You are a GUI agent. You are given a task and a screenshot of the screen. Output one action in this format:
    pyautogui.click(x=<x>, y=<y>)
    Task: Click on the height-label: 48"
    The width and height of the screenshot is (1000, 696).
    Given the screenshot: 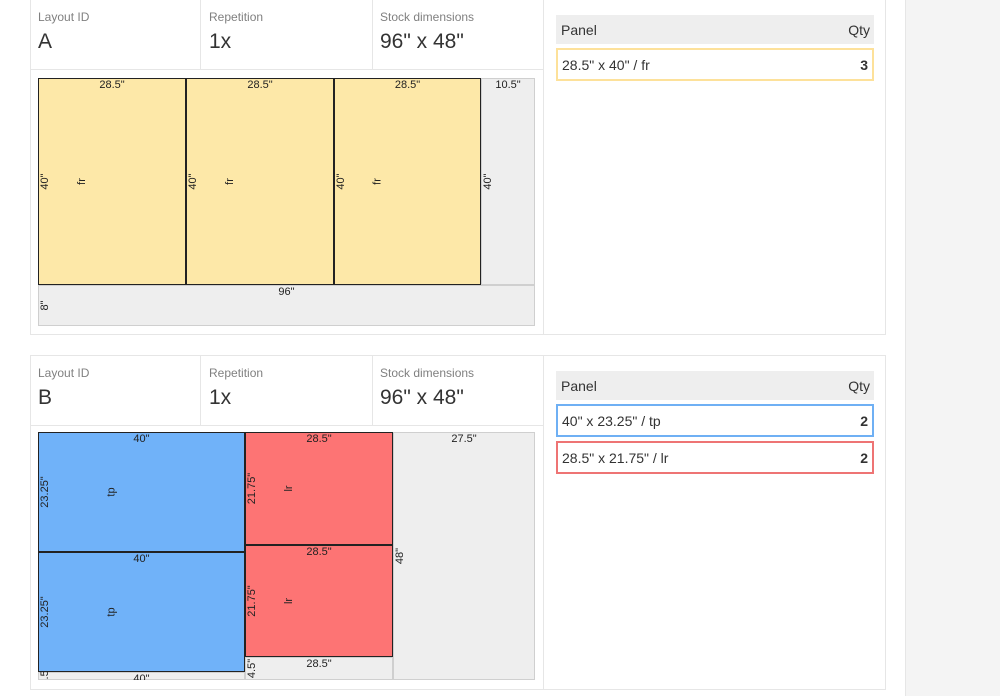 What is the action you would take?
    pyautogui.click(x=400, y=556)
    